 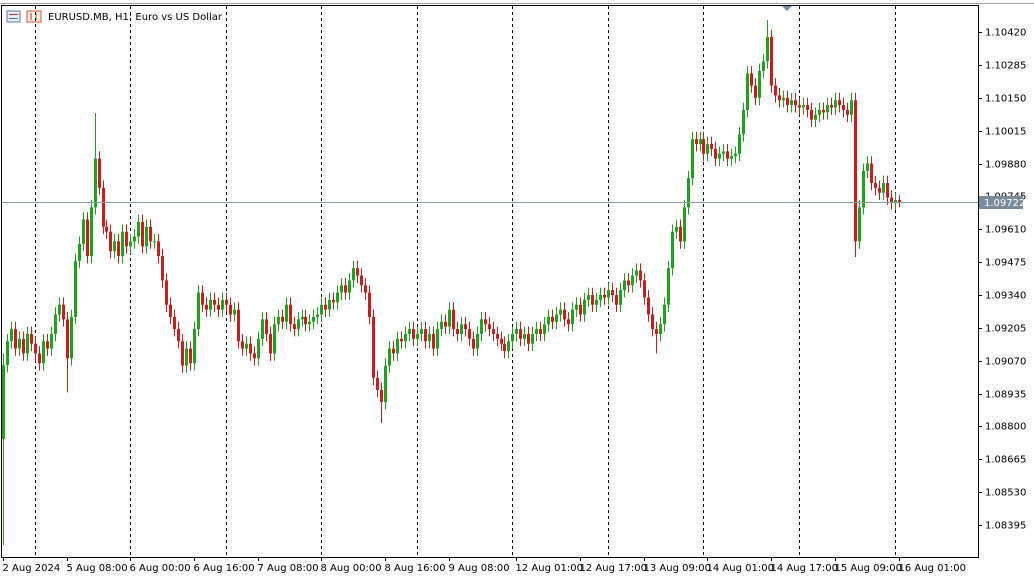 I want to click on x-tick-label: 16 Aug 01:00, so click(x=932, y=568).